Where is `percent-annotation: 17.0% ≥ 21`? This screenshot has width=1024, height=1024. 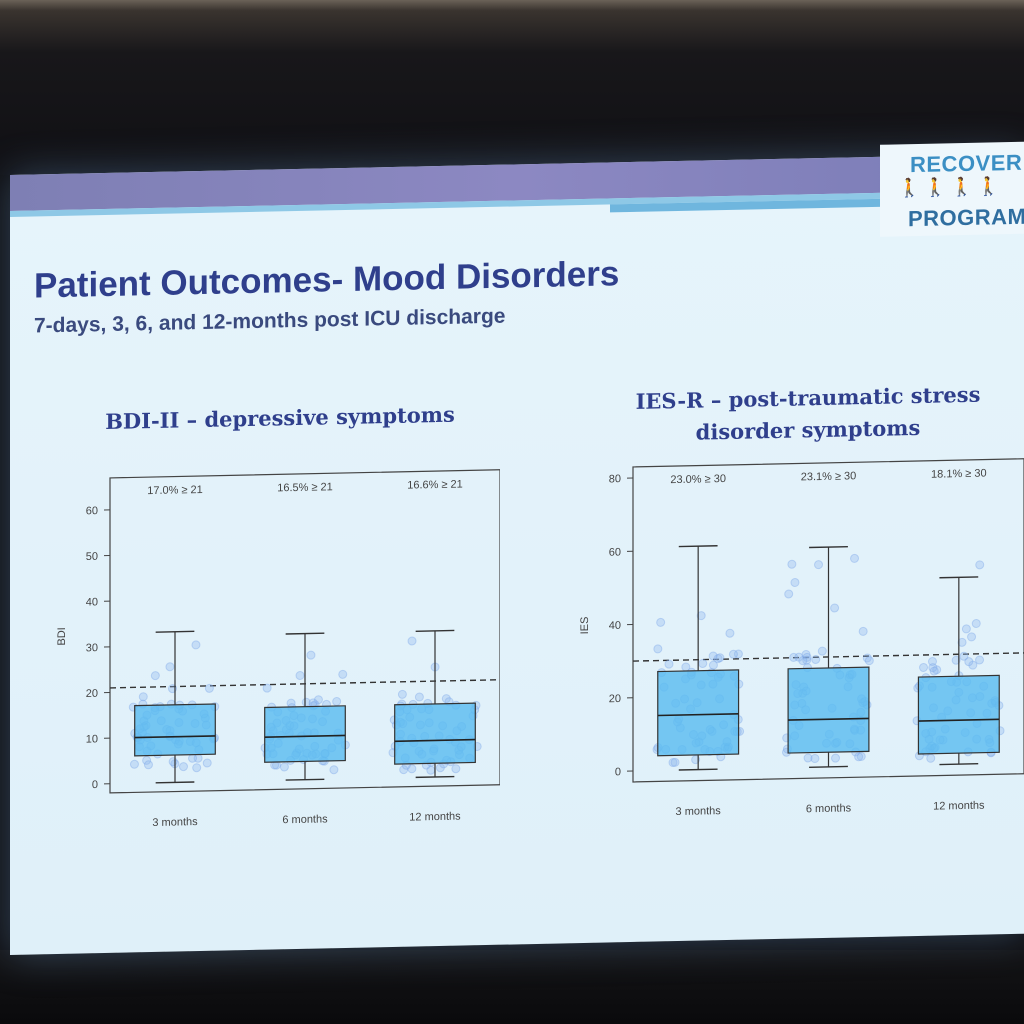
percent-annotation: 17.0% ≥ 21 is located at coordinates (175, 490).